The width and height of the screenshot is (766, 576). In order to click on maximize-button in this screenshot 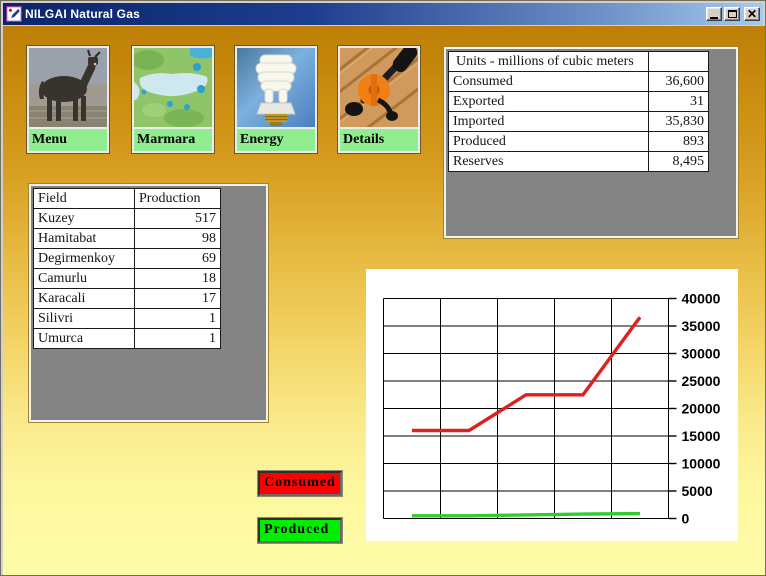, I will do `click(732, 14)`.